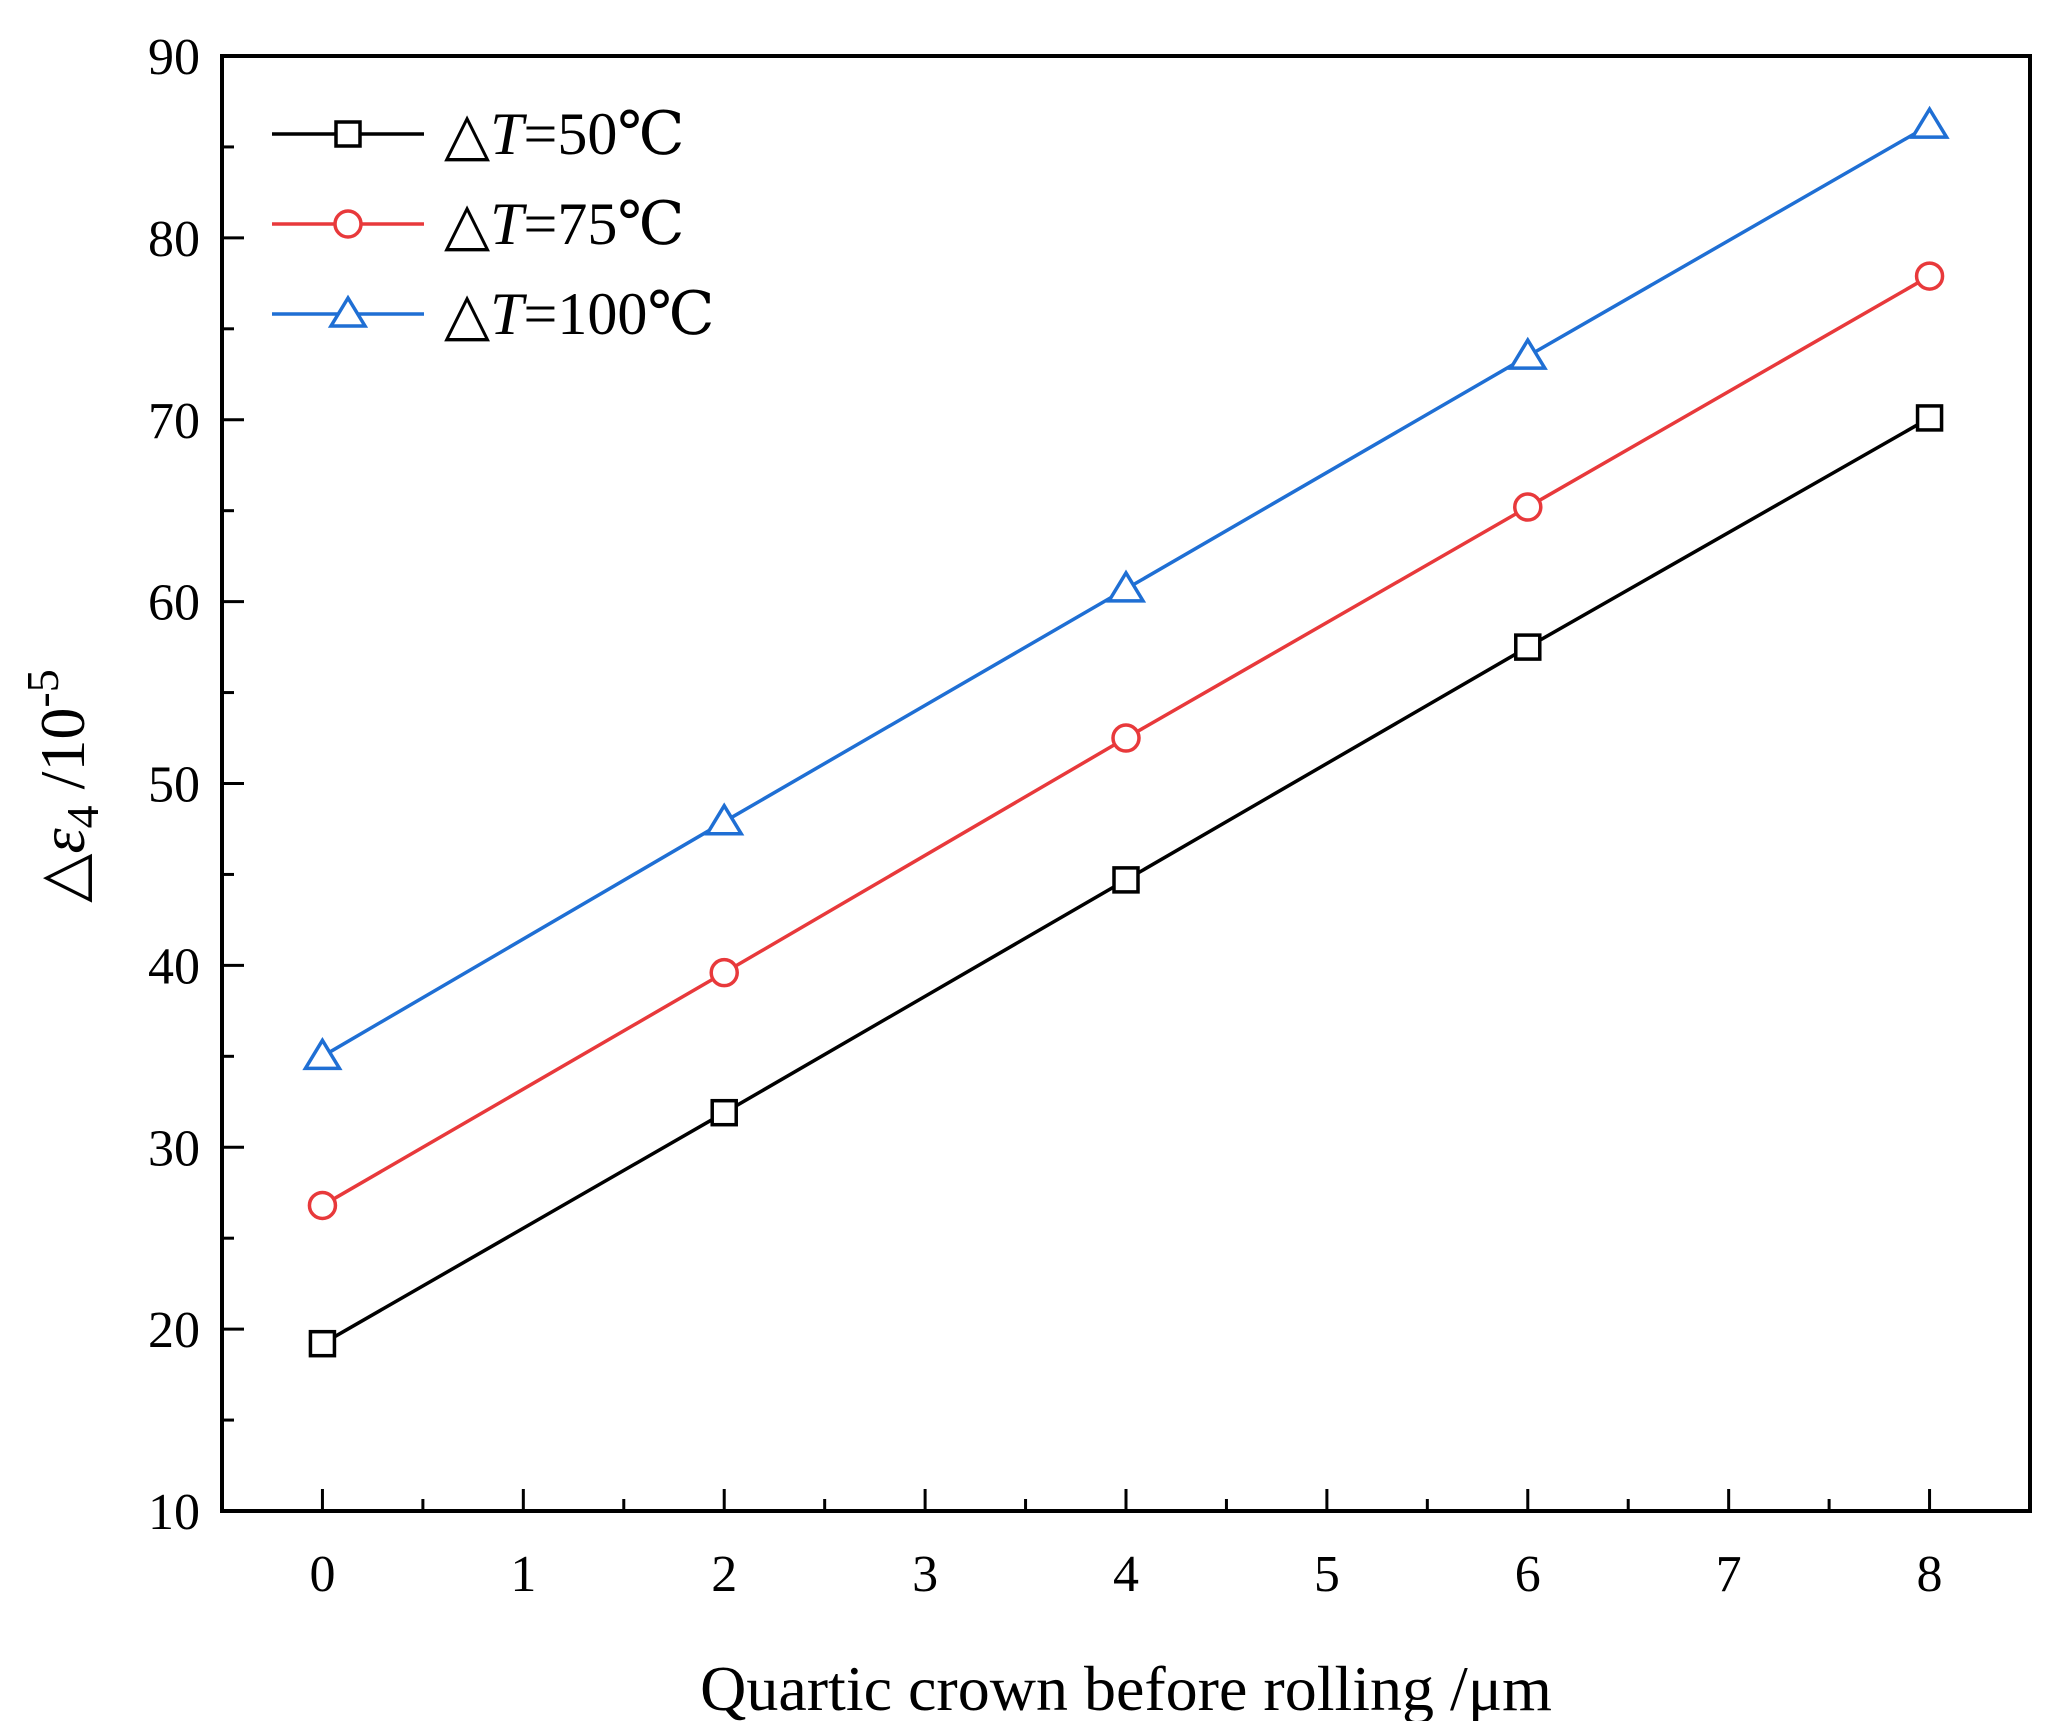 The height and width of the screenshot is (1721, 2048). What do you see at coordinates (174, 239) in the screenshot?
I see `y-tick-label: 80` at bounding box center [174, 239].